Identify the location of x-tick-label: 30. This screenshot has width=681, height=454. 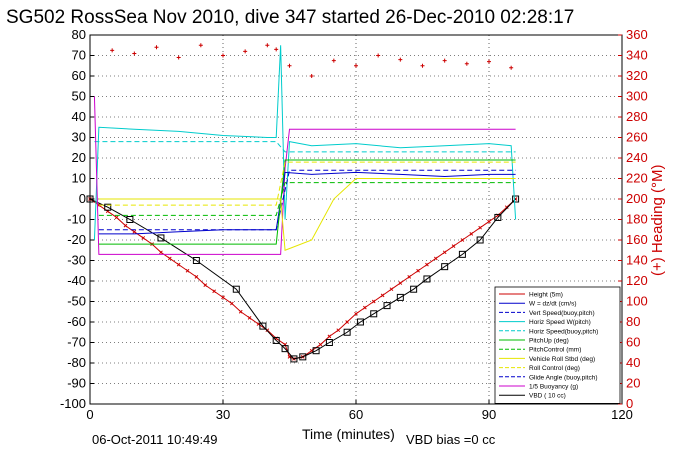
(223, 414).